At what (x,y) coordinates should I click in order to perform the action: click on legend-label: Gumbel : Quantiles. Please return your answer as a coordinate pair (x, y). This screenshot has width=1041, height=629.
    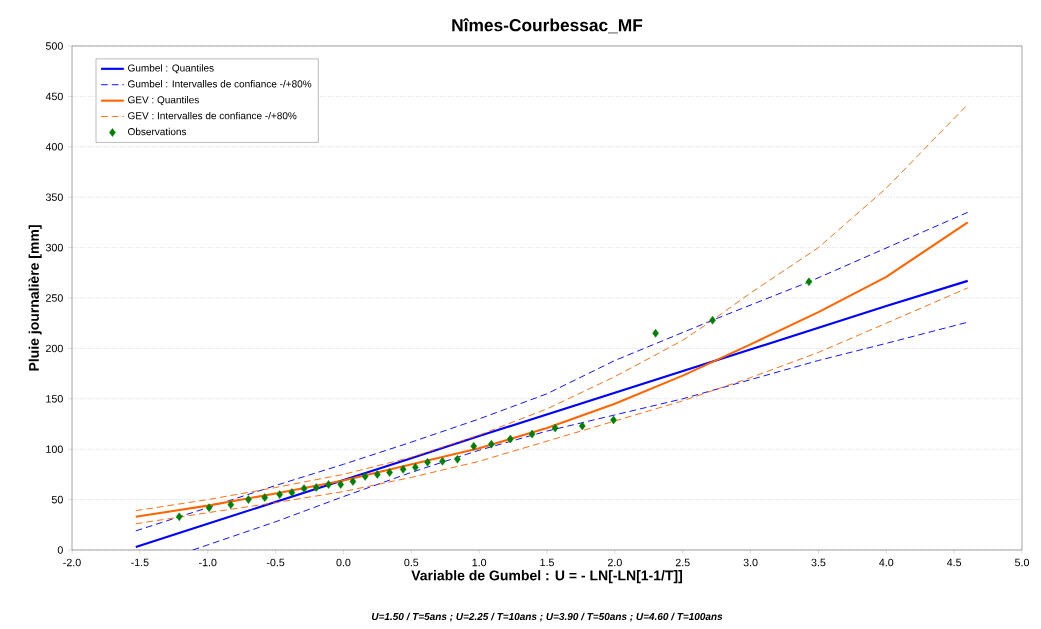
    Looking at the image, I should click on (171, 69).